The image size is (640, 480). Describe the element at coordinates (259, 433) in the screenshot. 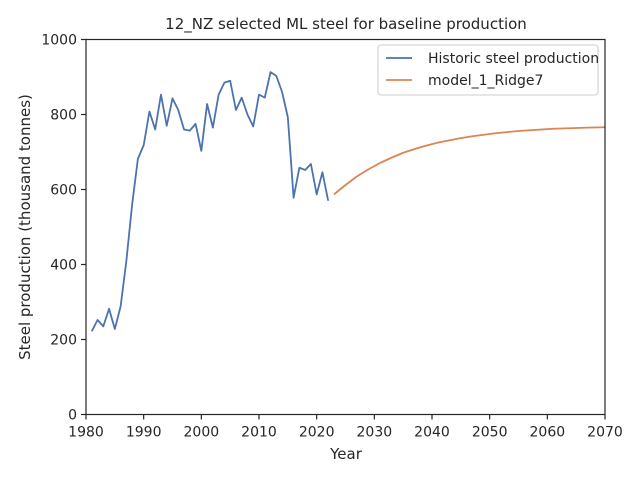

I see `x-tick-label: 2010` at that location.